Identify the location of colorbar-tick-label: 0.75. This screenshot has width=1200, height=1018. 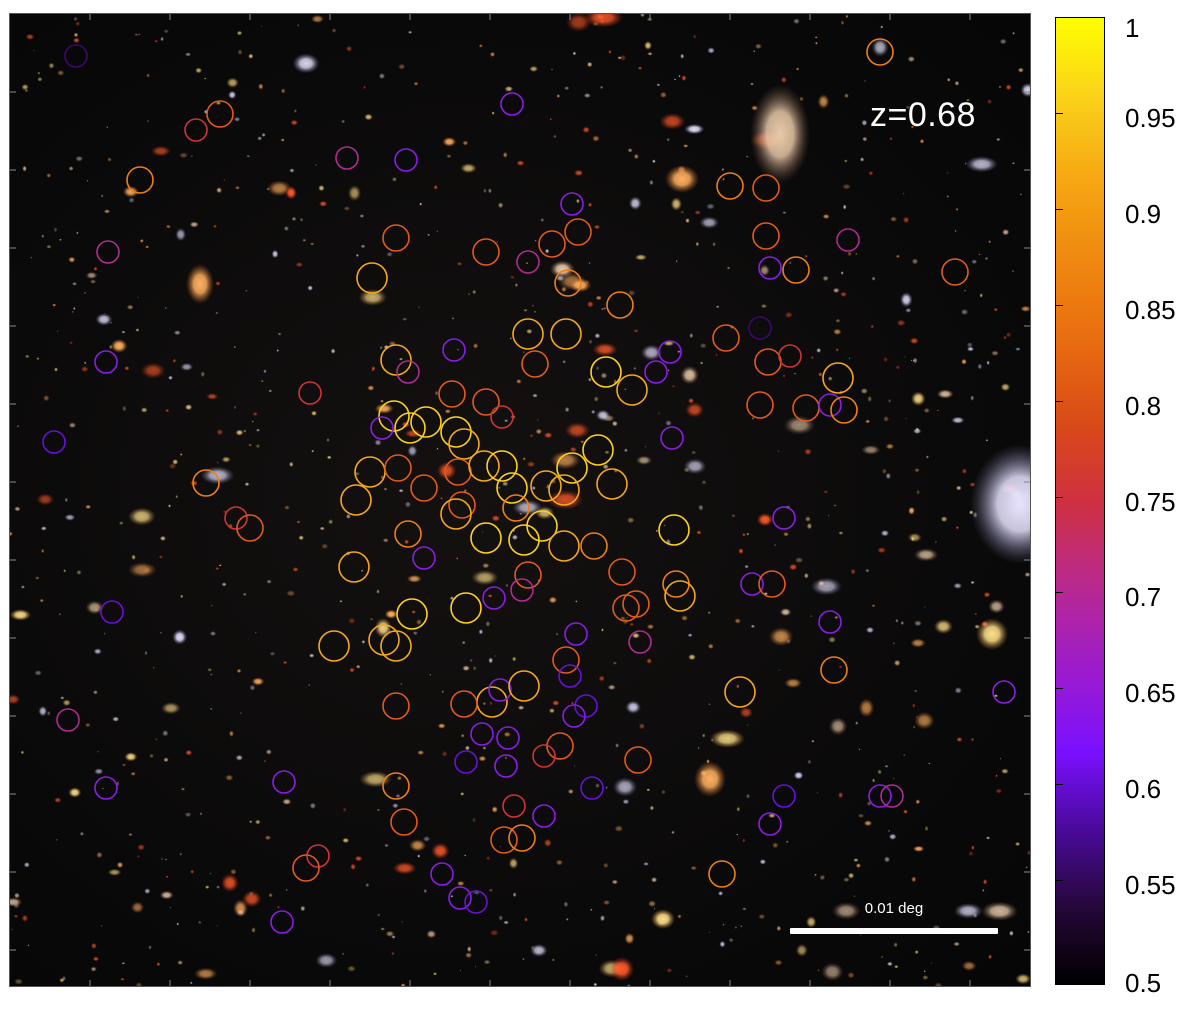
(1150, 502).